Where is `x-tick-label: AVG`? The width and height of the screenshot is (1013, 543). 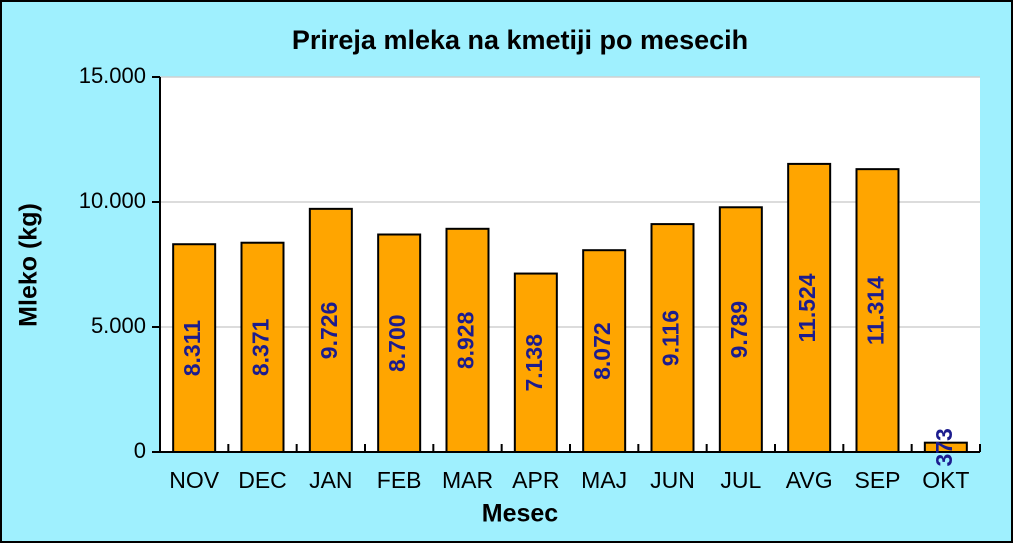
x-tick-label: AVG is located at coordinates (809, 480).